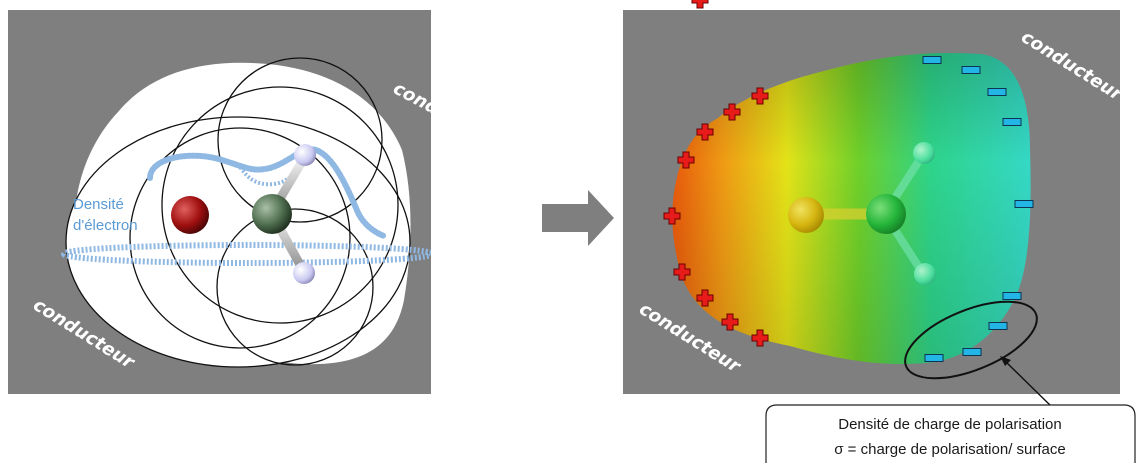 The image size is (1136, 463). Describe the element at coordinates (949, 449) in the screenshot. I see `callout-line2: σ = charge de polarisation/ surface` at that location.